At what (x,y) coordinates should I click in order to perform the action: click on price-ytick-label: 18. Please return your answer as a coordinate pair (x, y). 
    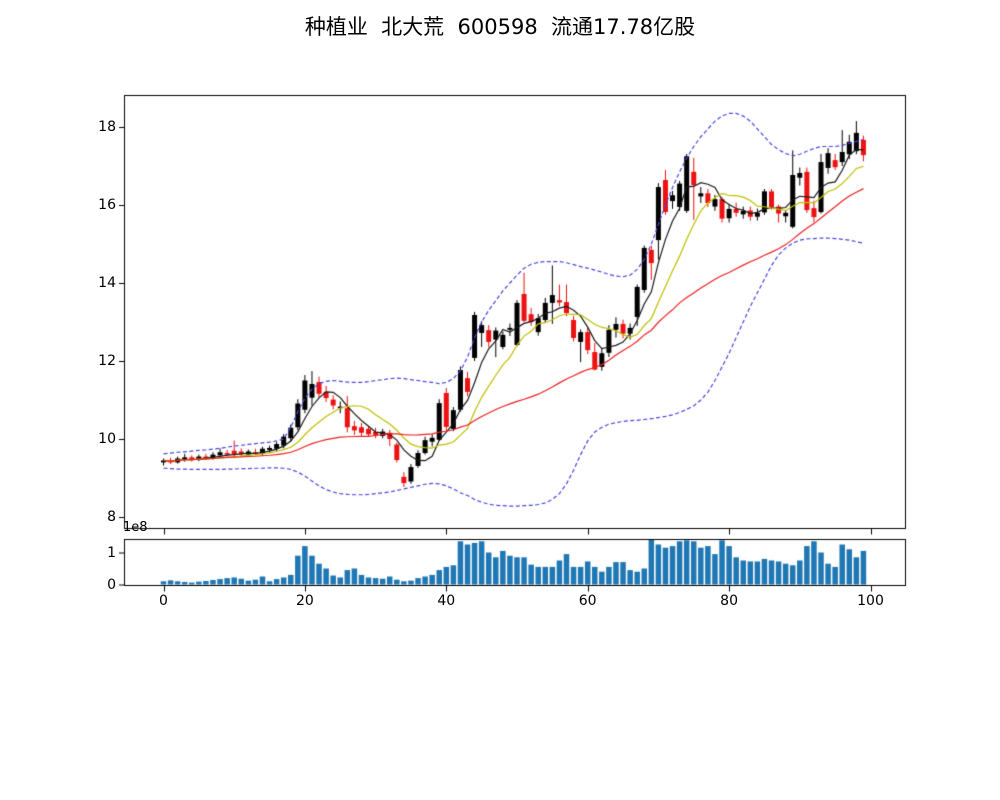
    Looking at the image, I should click on (107, 127).